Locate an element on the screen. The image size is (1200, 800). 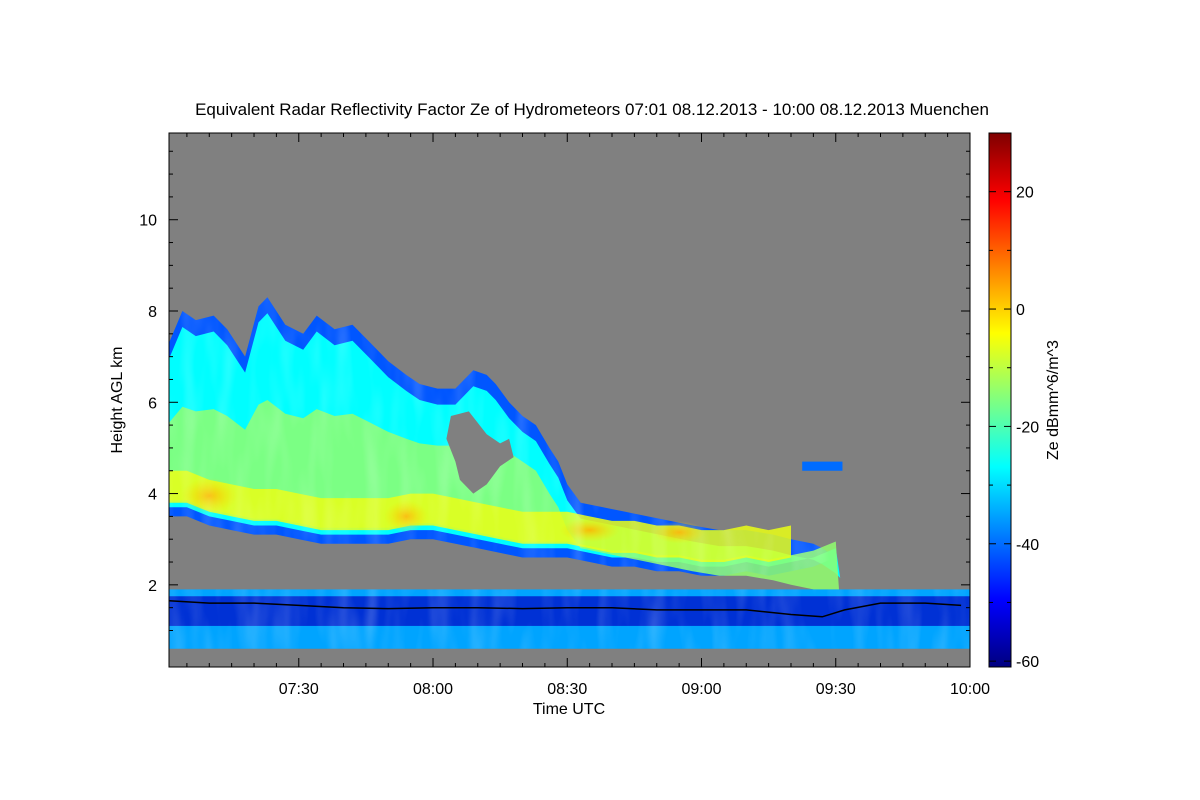
y-axis-label: Height AGL km is located at coordinates (117, 399).